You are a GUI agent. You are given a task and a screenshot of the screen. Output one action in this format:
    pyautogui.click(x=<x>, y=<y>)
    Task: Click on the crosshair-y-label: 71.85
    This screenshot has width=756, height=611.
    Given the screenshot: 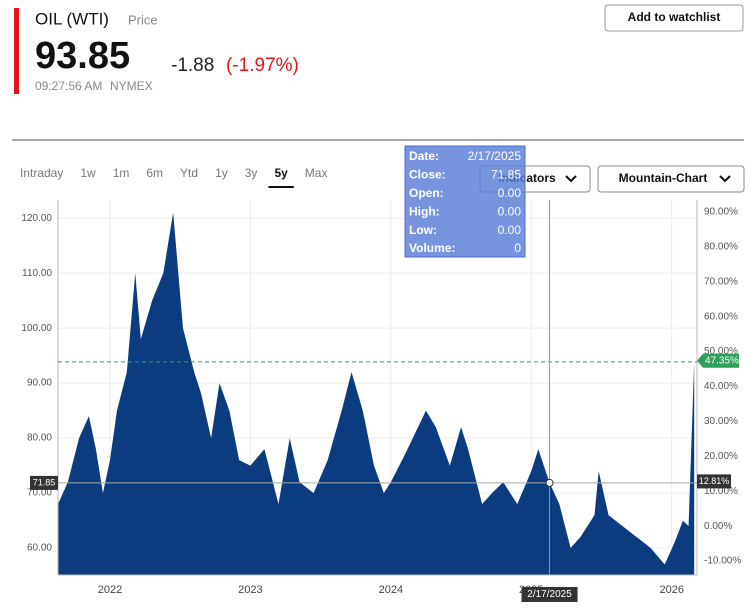 What is the action you would take?
    pyautogui.click(x=44, y=482)
    